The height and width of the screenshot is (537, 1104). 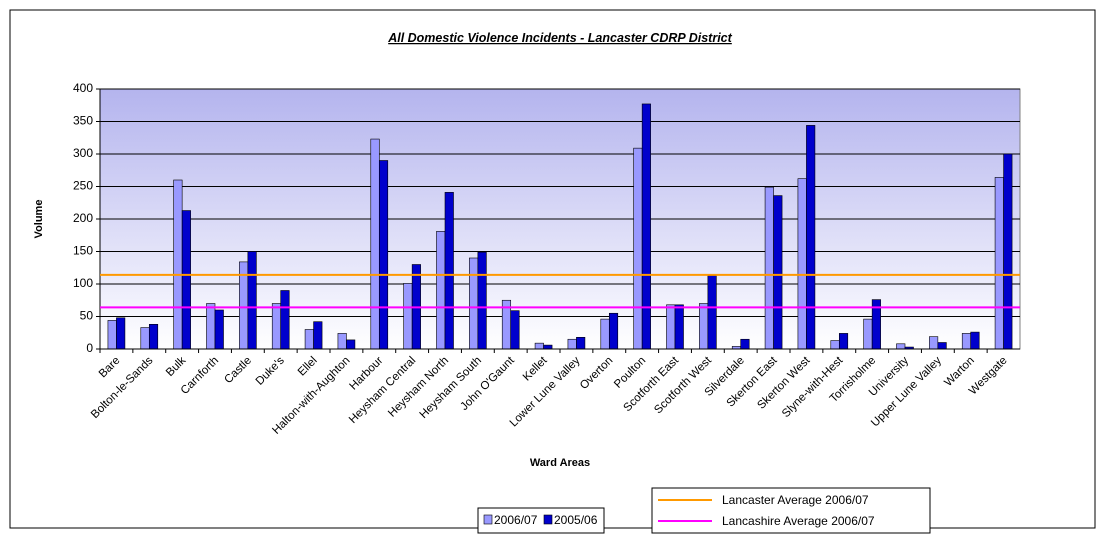 What do you see at coordinates (83, 283) in the screenshot?
I see `y-tick-label: 100` at bounding box center [83, 283].